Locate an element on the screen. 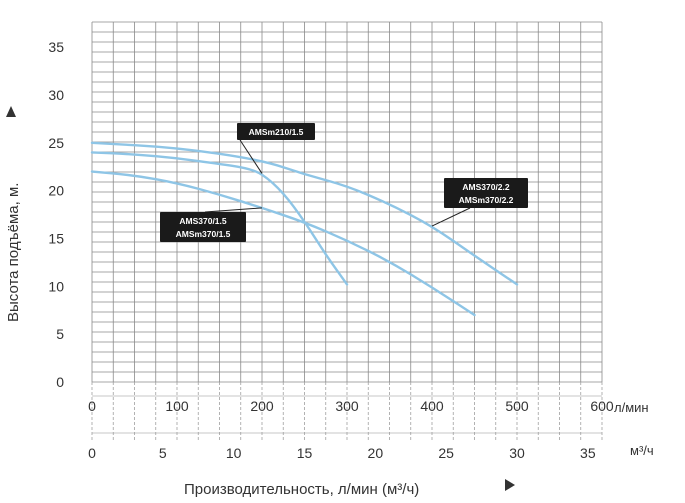  unit-m3h: м³/ч is located at coordinates (642, 450).